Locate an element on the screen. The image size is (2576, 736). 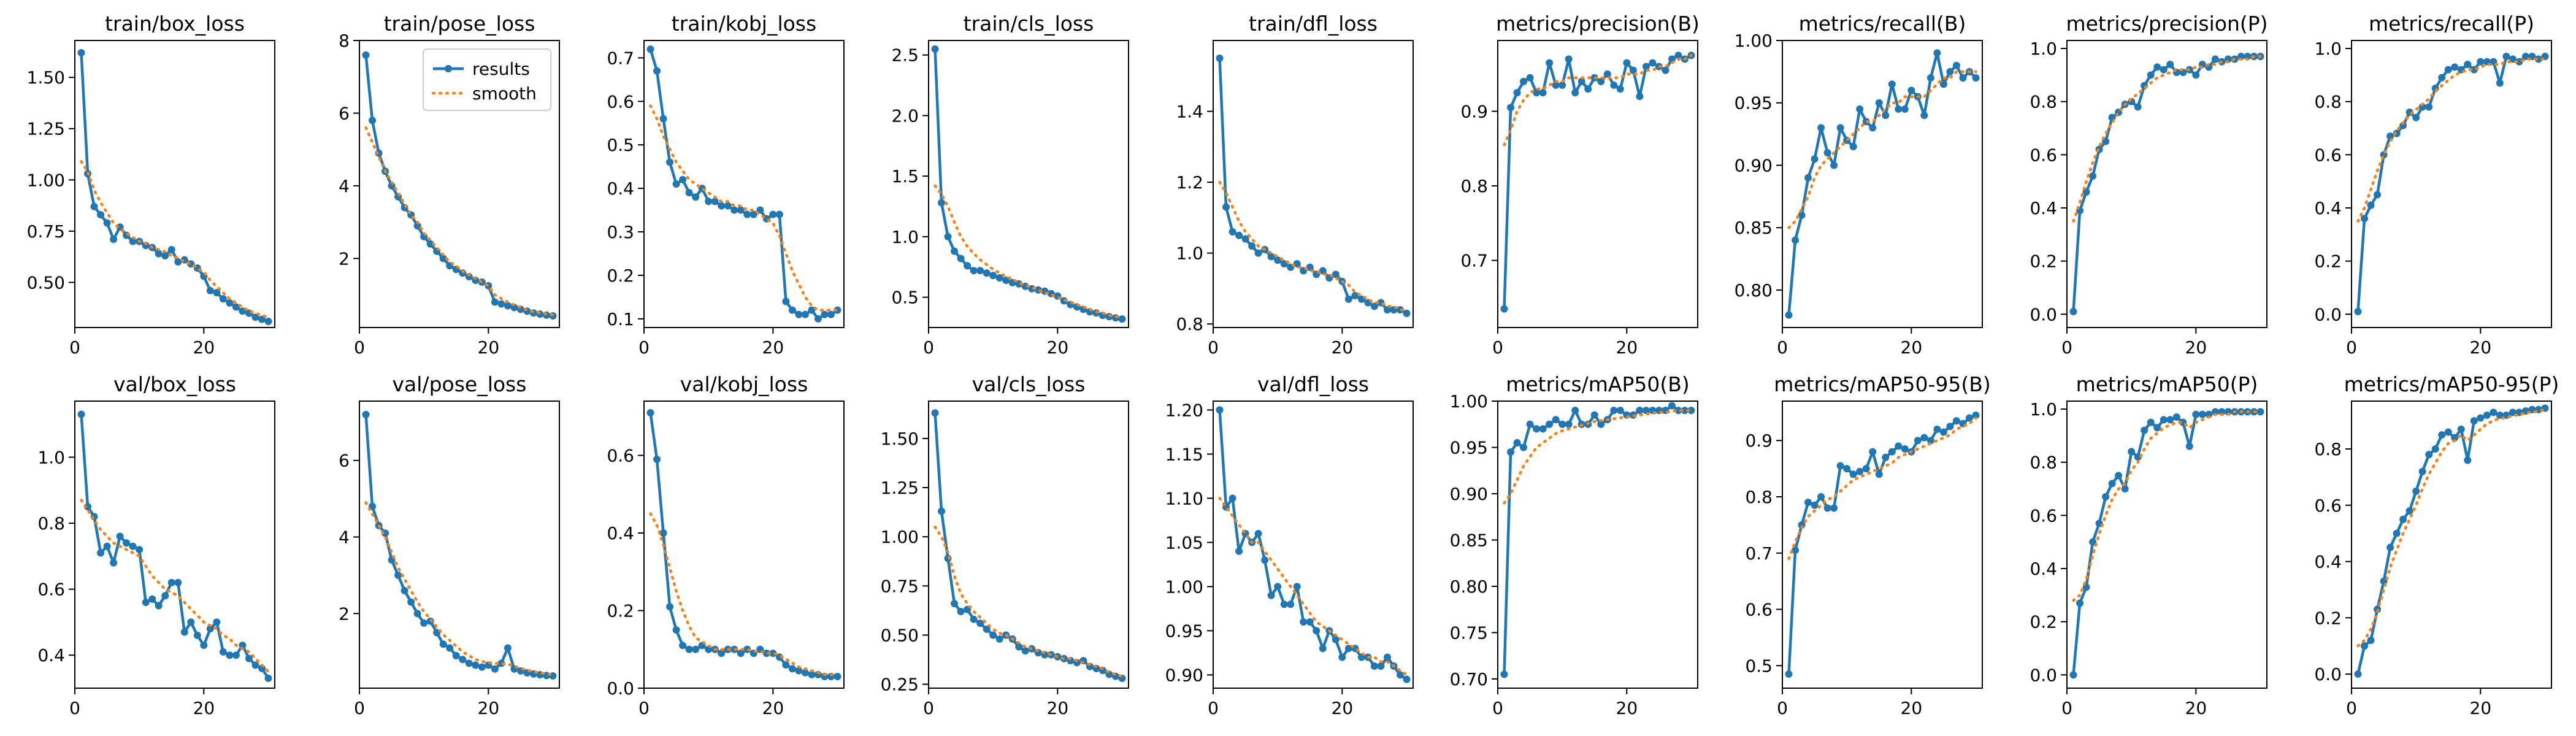
y-tick-label: 1.25 is located at coordinates (46, 129).